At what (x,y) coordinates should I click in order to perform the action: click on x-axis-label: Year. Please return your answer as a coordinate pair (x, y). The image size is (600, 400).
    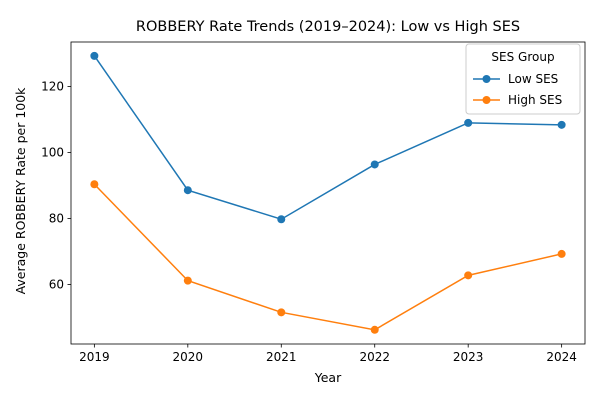
    Looking at the image, I should click on (328, 377).